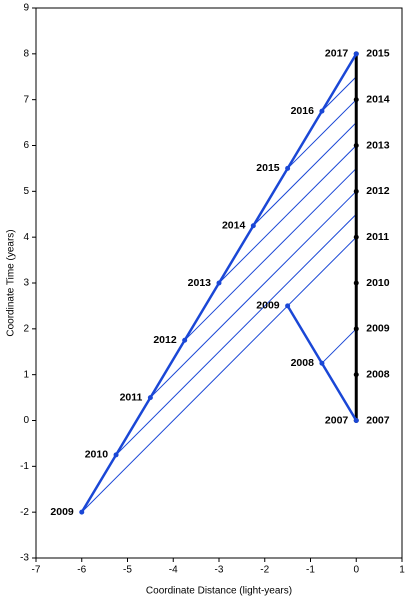  Describe the element at coordinates (26, 8) in the screenshot. I see `y-tick-label: 9` at that location.